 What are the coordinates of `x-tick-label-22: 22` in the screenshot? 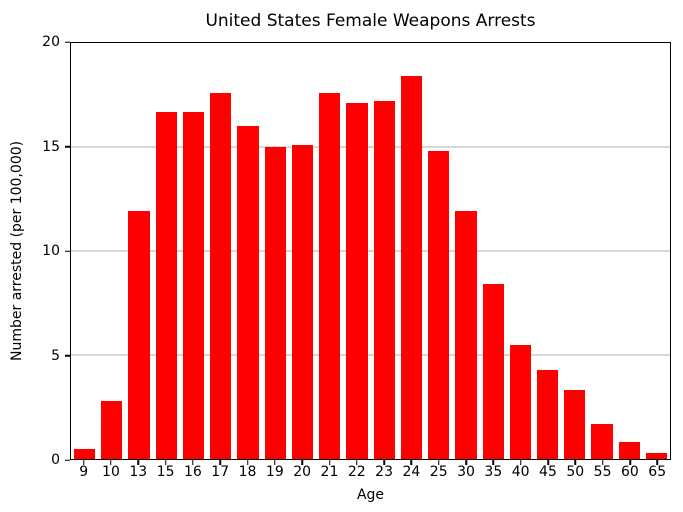 It's located at (356, 472).